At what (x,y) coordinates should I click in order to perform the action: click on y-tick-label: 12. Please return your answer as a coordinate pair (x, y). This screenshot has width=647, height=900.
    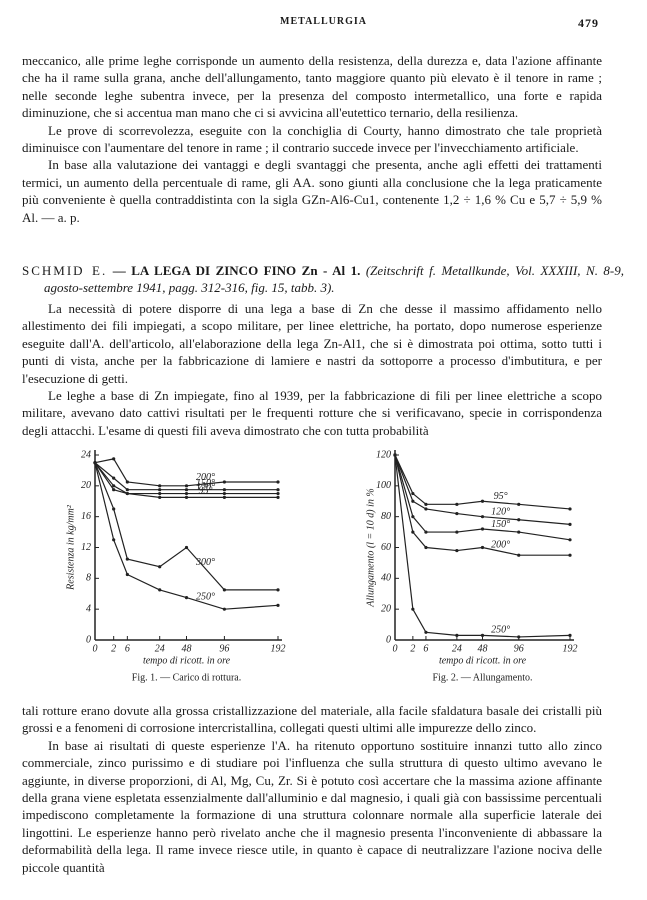
    Looking at the image, I should click on (86, 547).